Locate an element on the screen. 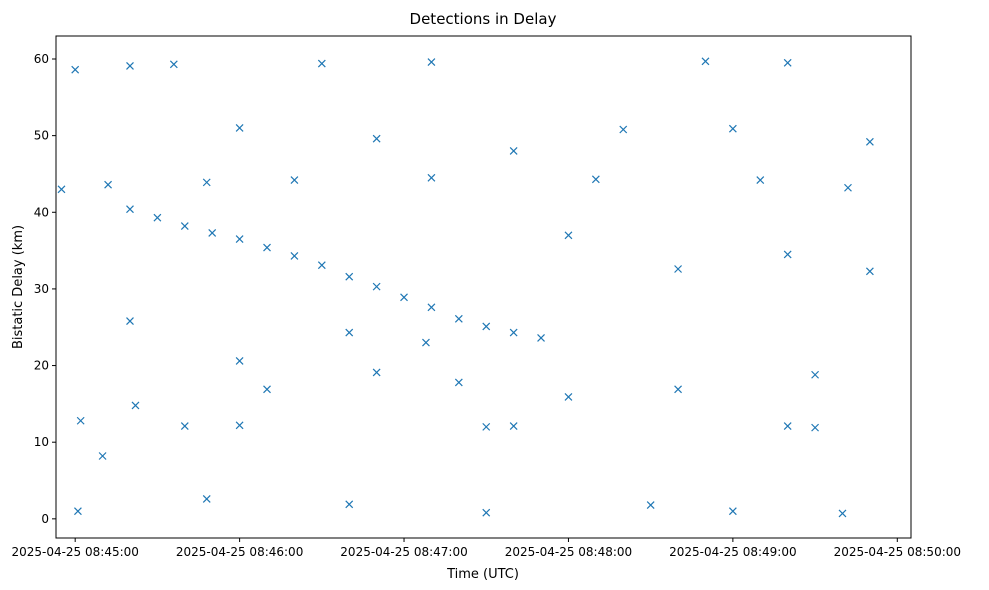 The height and width of the screenshot is (590, 989). x-tick-label: 2025-04-25 08:50:00 is located at coordinates (897, 552).